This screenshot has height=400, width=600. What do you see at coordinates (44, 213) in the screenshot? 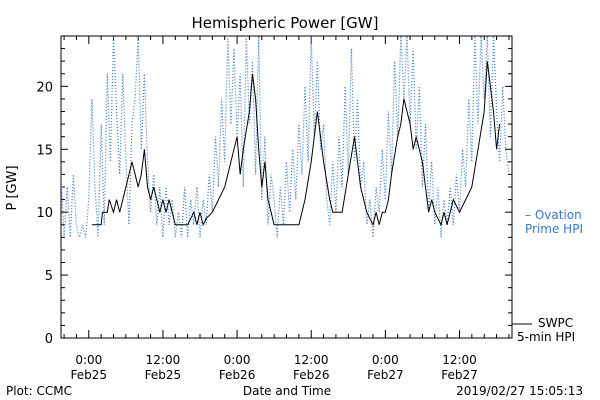
I see `y-tick-label: 10` at bounding box center [44, 213].